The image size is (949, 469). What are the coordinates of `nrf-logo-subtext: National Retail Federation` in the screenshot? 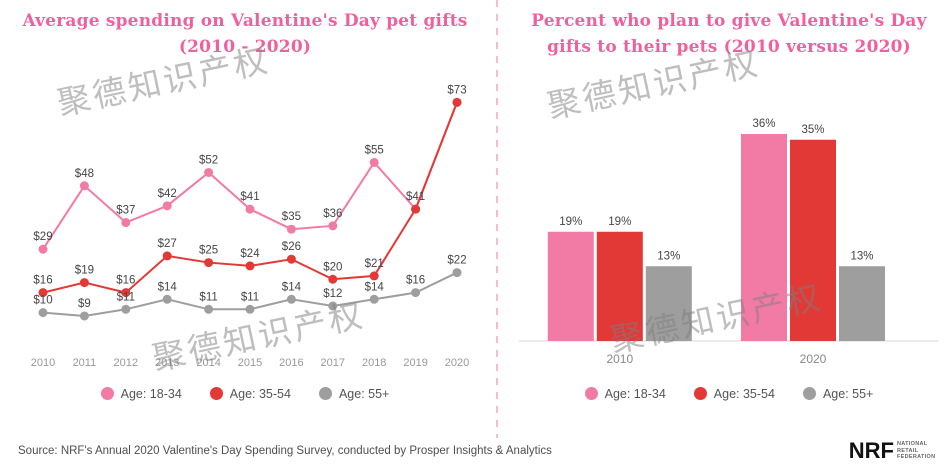 It's located at (916, 451).